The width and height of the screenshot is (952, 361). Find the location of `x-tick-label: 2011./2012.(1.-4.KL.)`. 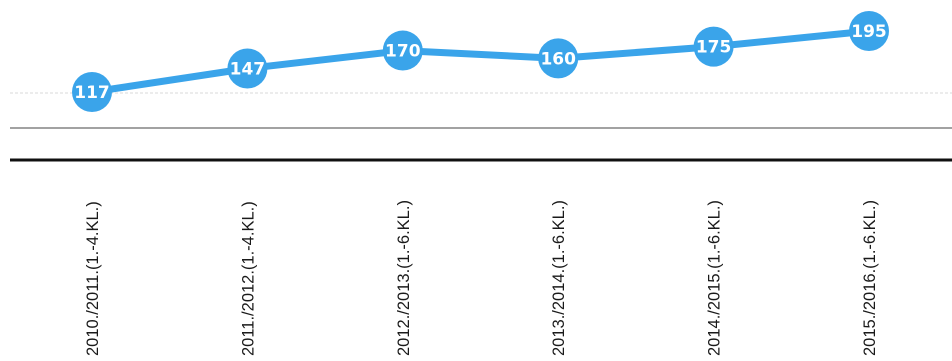

x-tick-label: 2011./2012.(1.-4.KL.) is located at coordinates (248, 278).